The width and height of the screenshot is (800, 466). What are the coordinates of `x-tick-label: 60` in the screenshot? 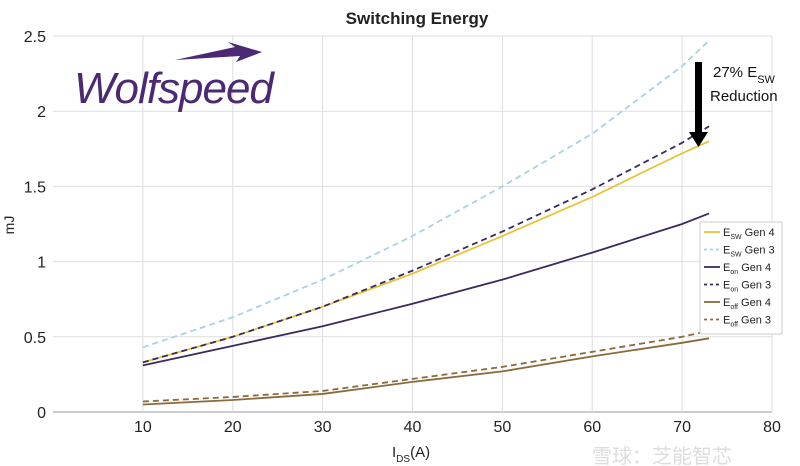 It's located at (592, 427).